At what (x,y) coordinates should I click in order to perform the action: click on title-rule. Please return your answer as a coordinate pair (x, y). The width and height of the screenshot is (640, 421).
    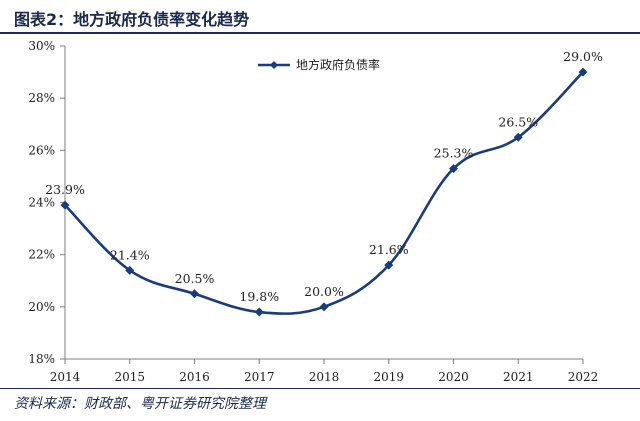
    Looking at the image, I should click on (320, 33).